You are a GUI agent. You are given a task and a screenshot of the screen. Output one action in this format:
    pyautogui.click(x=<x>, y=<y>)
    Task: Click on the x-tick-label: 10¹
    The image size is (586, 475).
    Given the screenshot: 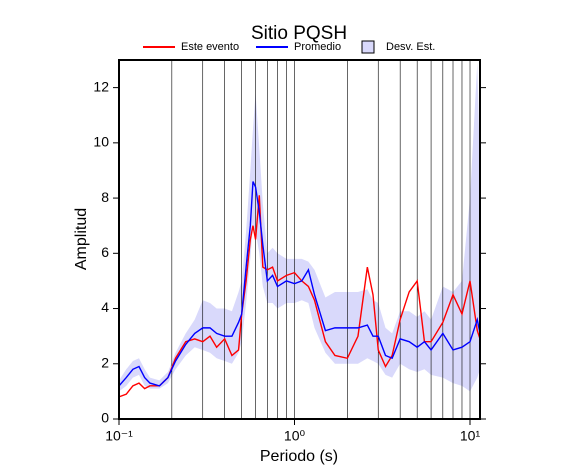 What is the action you would take?
    pyautogui.click(x=470, y=436)
    